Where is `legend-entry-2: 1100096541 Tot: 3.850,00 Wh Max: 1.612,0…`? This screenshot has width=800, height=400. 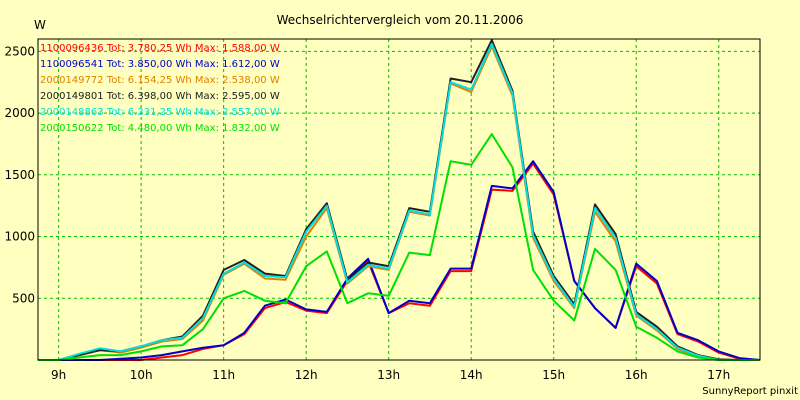
legend-entry-2: 1100096541 Tot: 3.850,00 Wh Max: 1.612,0… is located at coordinates (160, 64).